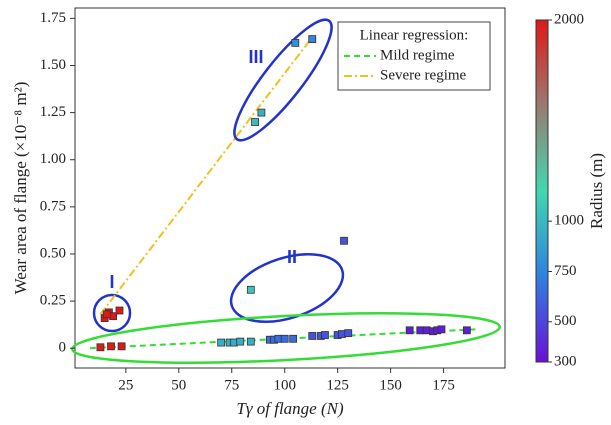  What do you see at coordinates (423, 75) in the screenshot?
I see `legend-label: Severe regime` at bounding box center [423, 75].